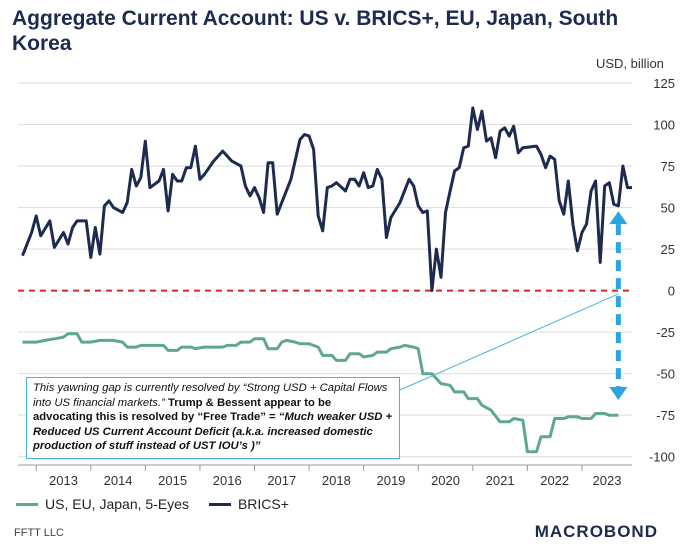 This screenshot has width=680, height=549. What do you see at coordinates (630, 63) in the screenshot?
I see `y-axis-unit-label: USD, billion` at bounding box center [630, 63].